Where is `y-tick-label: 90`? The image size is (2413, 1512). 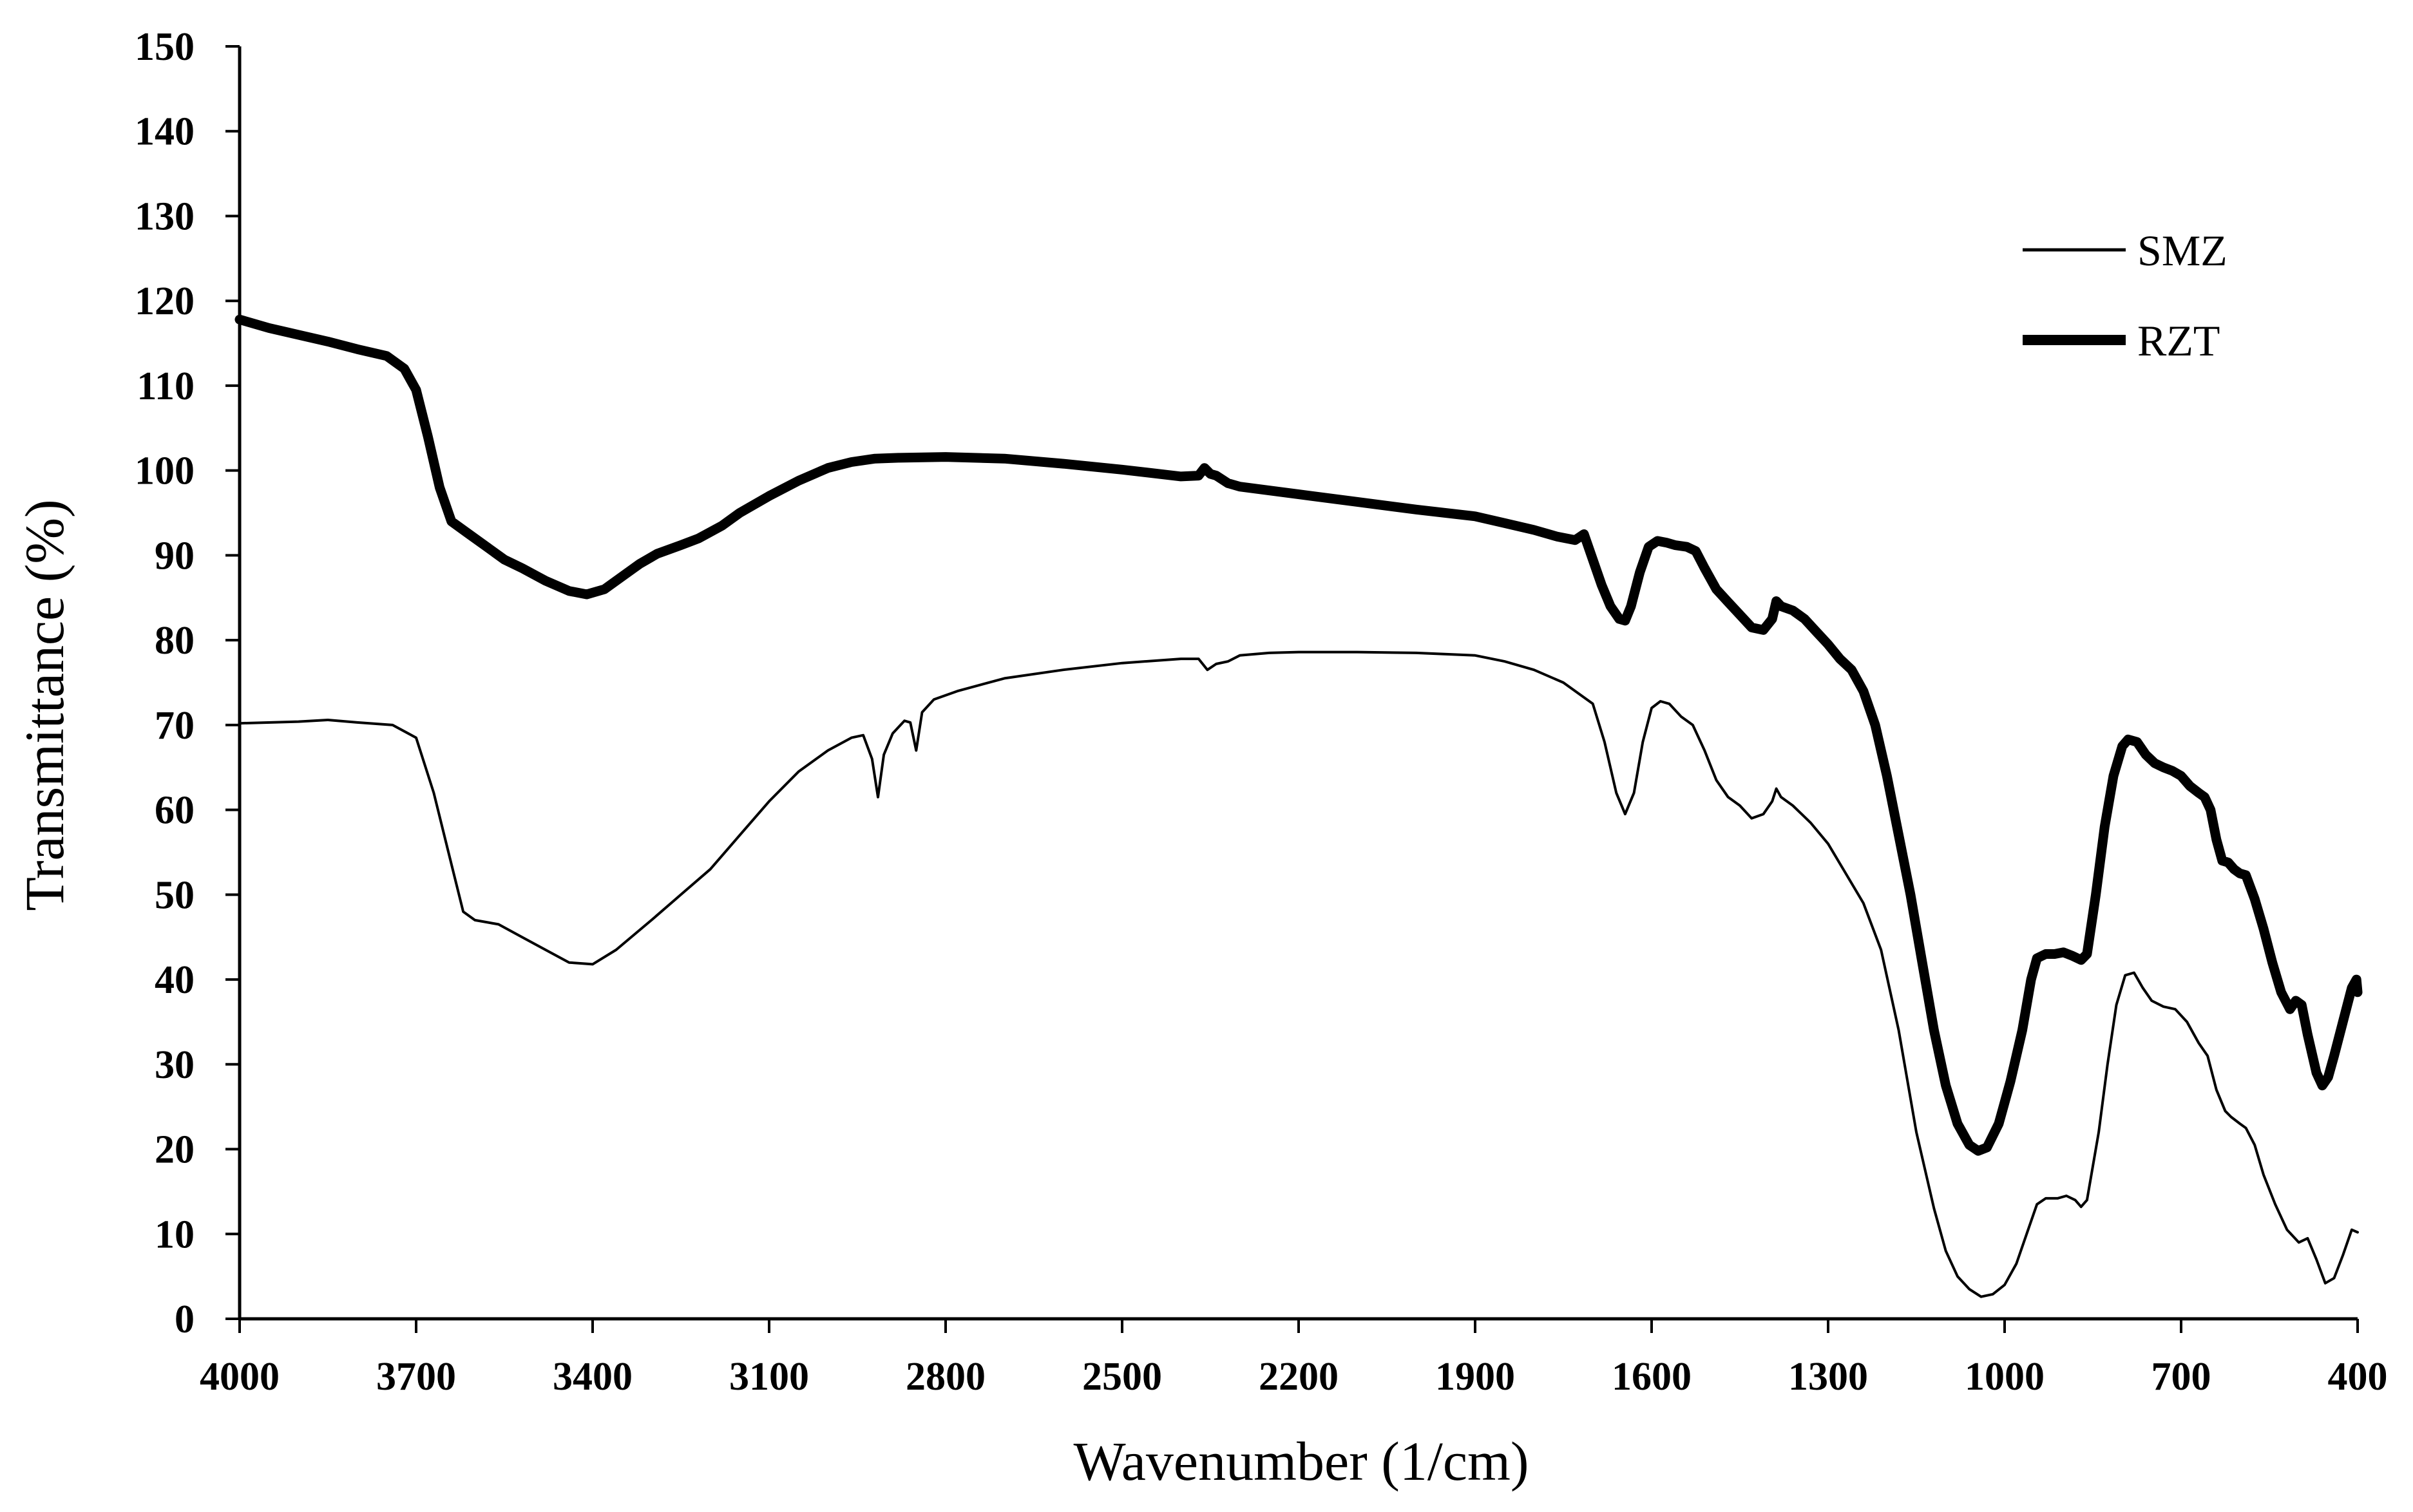 y-tick-label: 90 is located at coordinates (175, 556).